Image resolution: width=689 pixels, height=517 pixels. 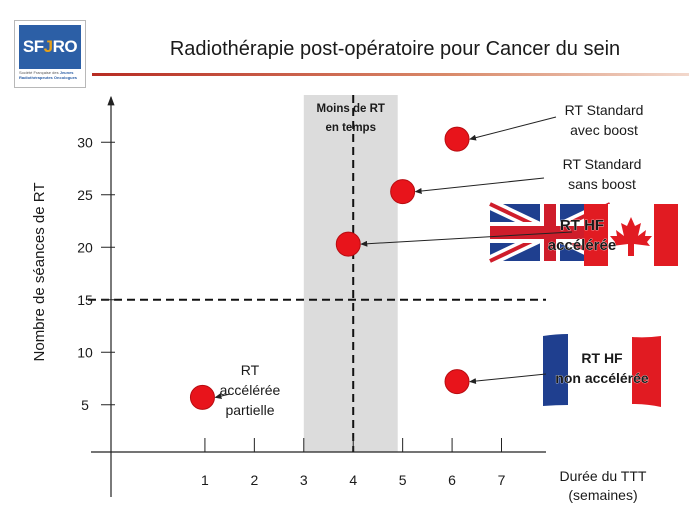 What do you see at coordinates (66, 72) in the screenshot?
I see `logo-line: Jeunes` at bounding box center [66, 72].